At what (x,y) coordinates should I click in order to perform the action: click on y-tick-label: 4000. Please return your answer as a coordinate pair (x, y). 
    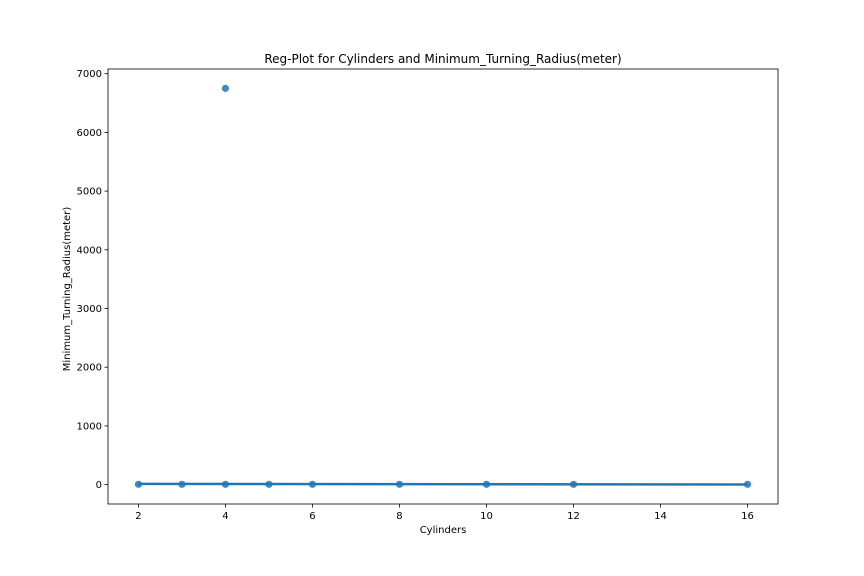
    Looking at the image, I should click on (89, 250).